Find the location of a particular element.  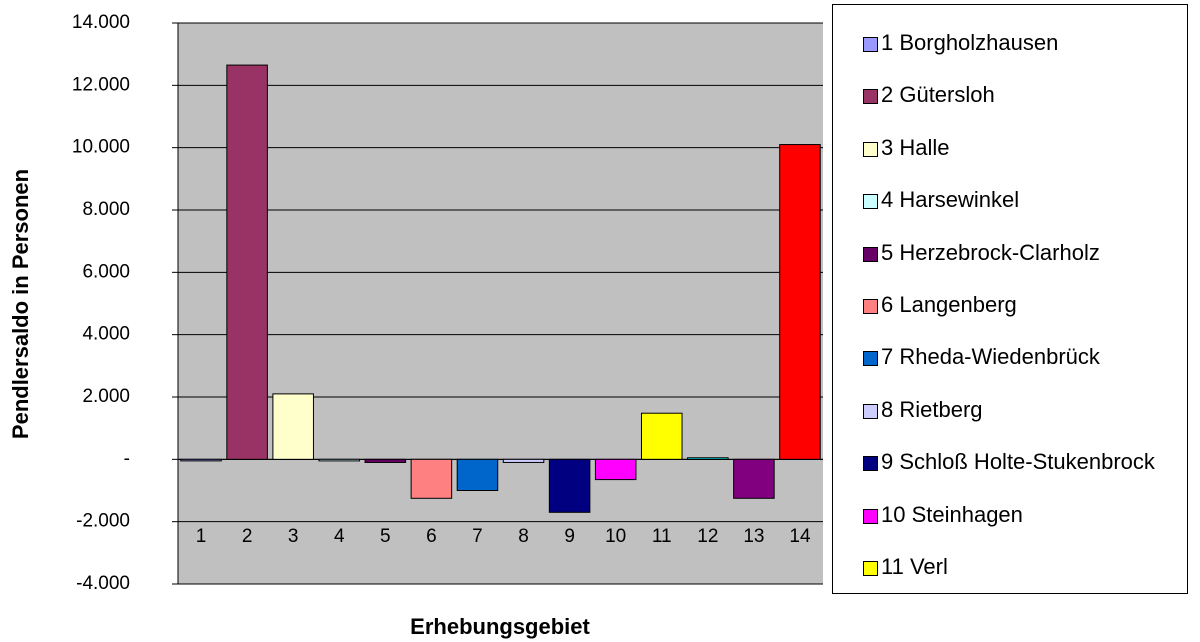

legend-entry: 10 Steinhagen is located at coordinates (1020, 514).